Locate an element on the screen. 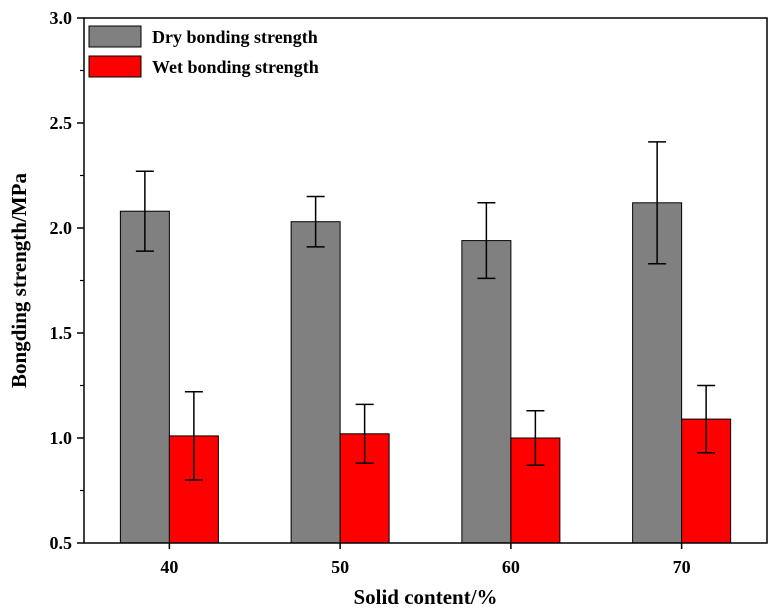 The width and height of the screenshot is (774, 610). x-axis-title: Solid content/% is located at coordinates (425, 597).